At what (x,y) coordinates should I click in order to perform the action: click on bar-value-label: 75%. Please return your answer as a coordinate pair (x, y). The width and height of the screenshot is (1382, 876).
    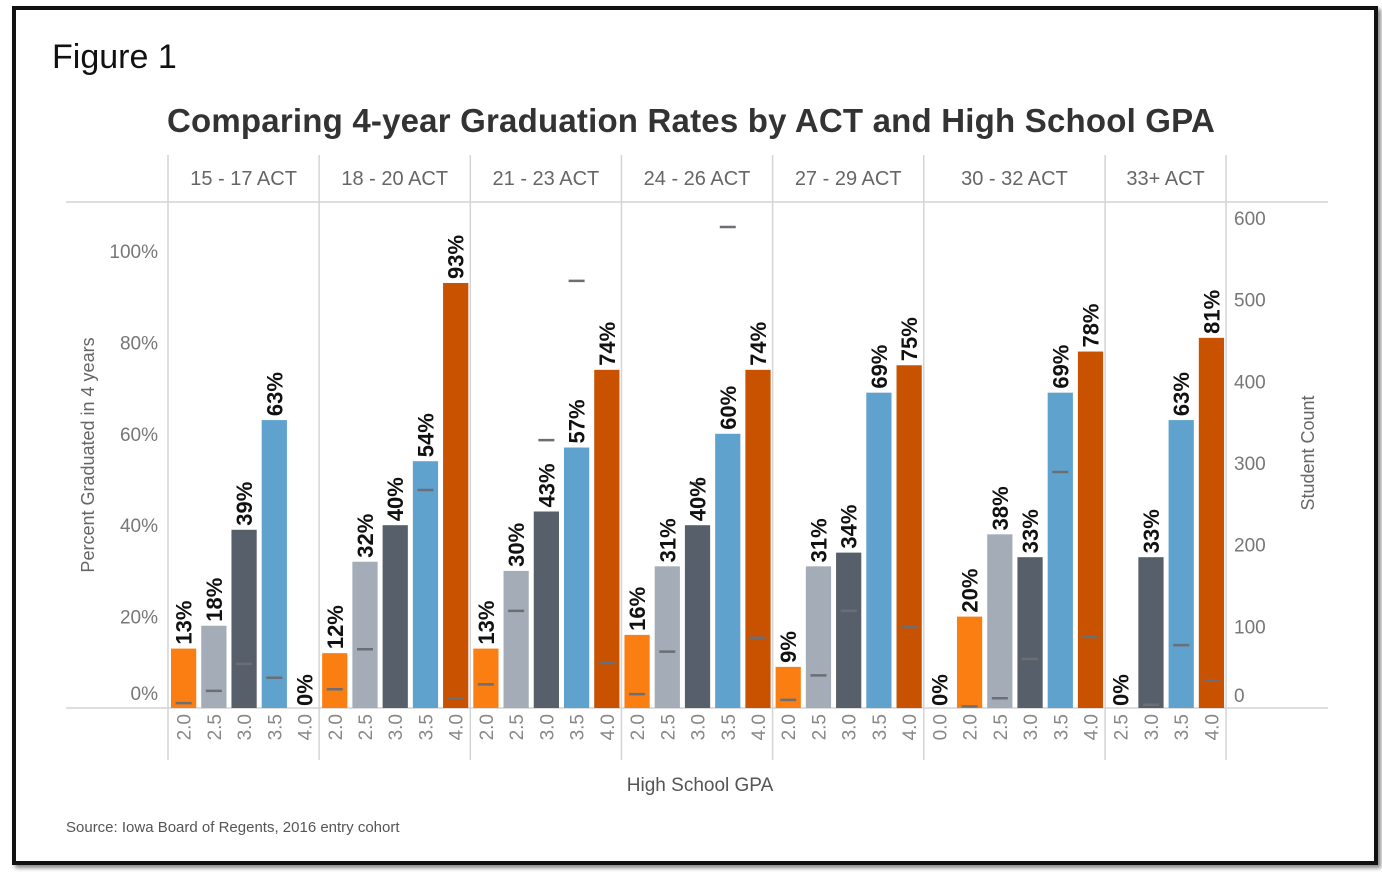
    Looking at the image, I should click on (909, 339).